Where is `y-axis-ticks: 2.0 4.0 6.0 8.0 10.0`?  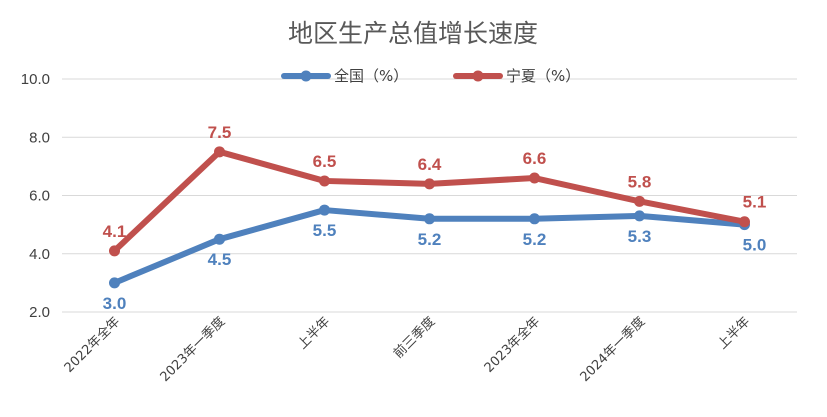 y-axis-ticks: 2.0 4.0 6.0 8.0 10.0 is located at coordinates (35, 196).